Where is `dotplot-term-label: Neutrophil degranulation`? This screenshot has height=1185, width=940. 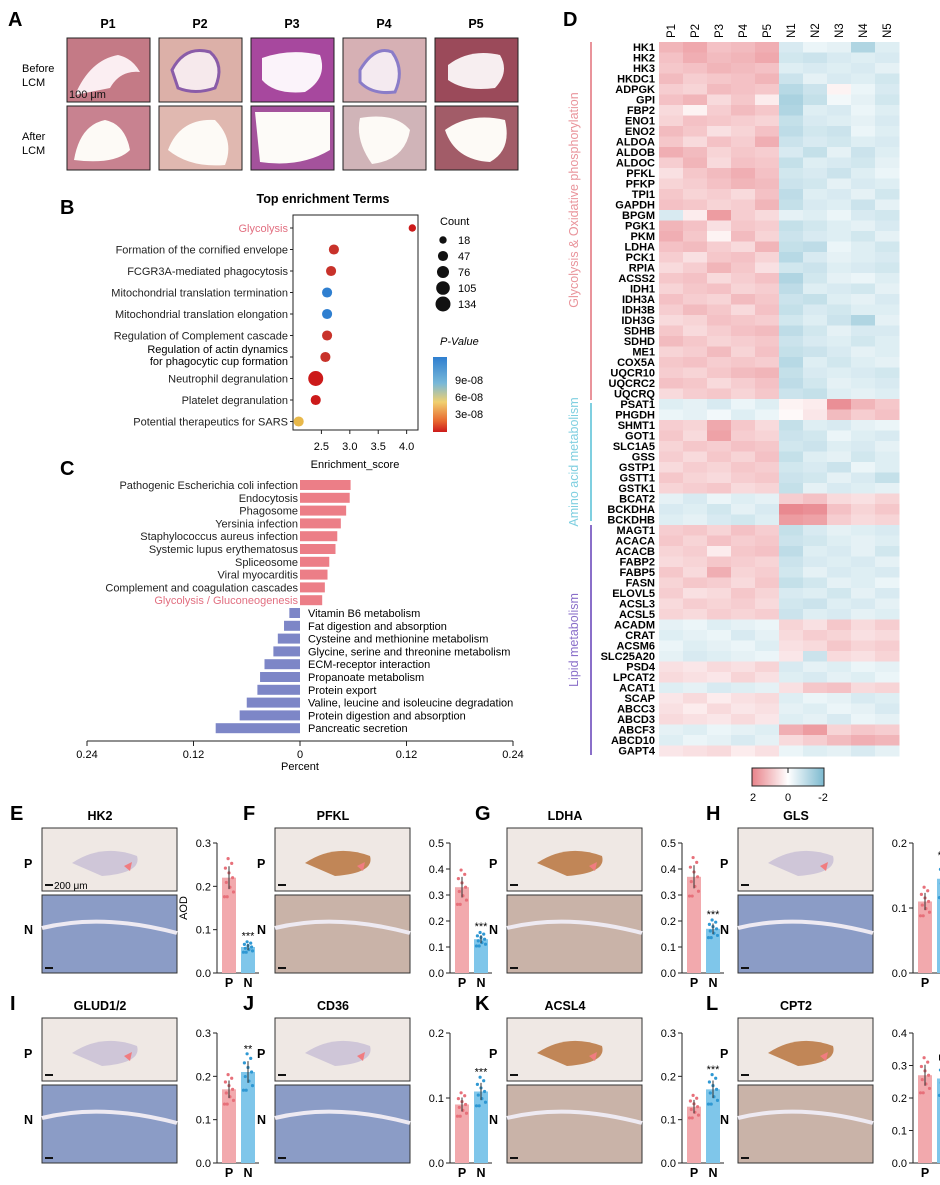
dotplot-term-label: Neutrophil degranulation is located at coordinates (228, 380).